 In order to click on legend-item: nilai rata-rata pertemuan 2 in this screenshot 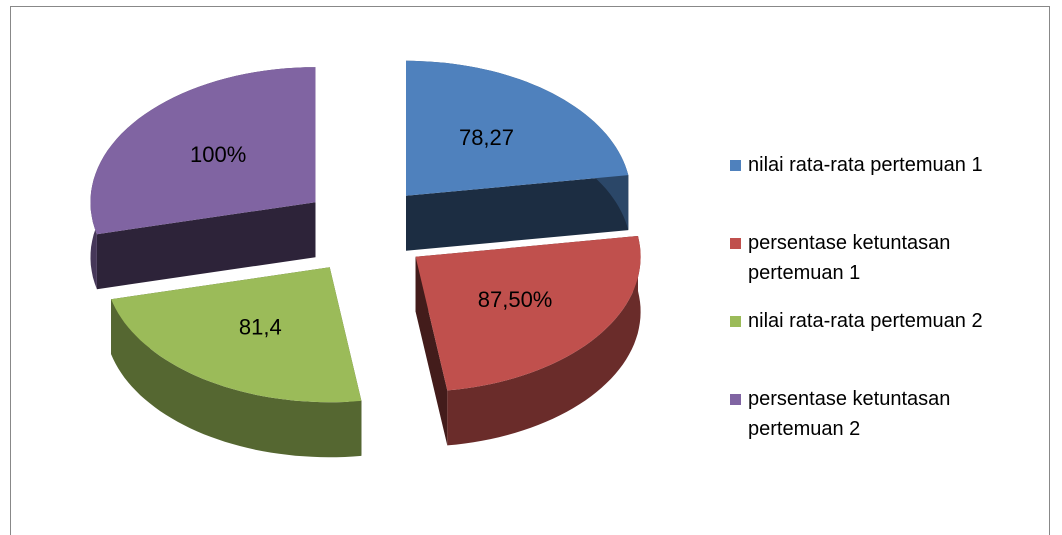, I will do `click(880, 345)`.